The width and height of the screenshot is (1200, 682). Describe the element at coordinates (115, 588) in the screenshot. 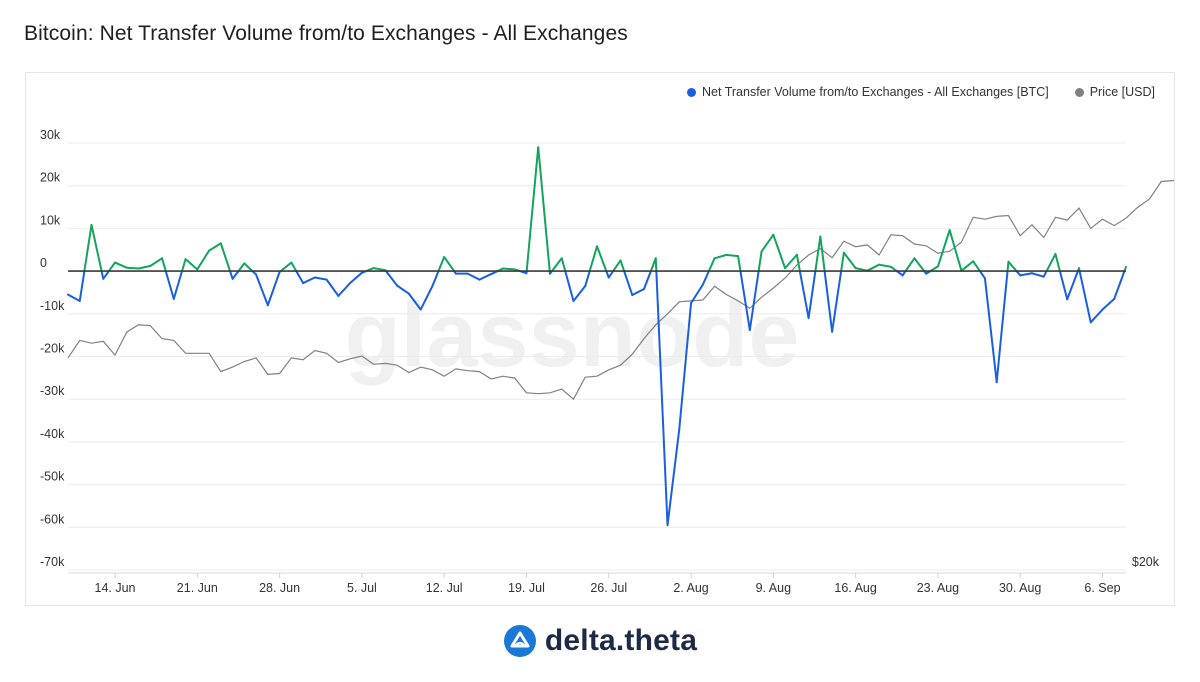

I see `x-tick-label: 14. Jun` at that location.